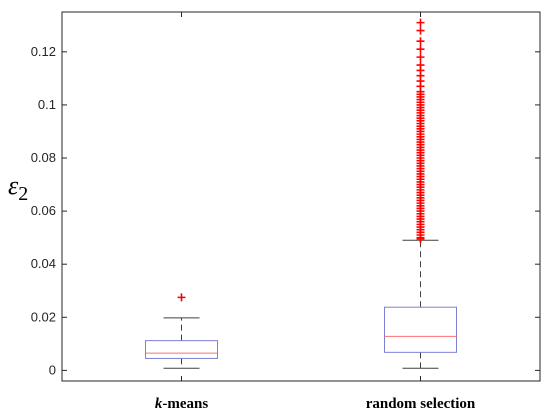  Describe the element at coordinates (43, 263) in the screenshot. I see `y-tick-label: 0.04` at that location.